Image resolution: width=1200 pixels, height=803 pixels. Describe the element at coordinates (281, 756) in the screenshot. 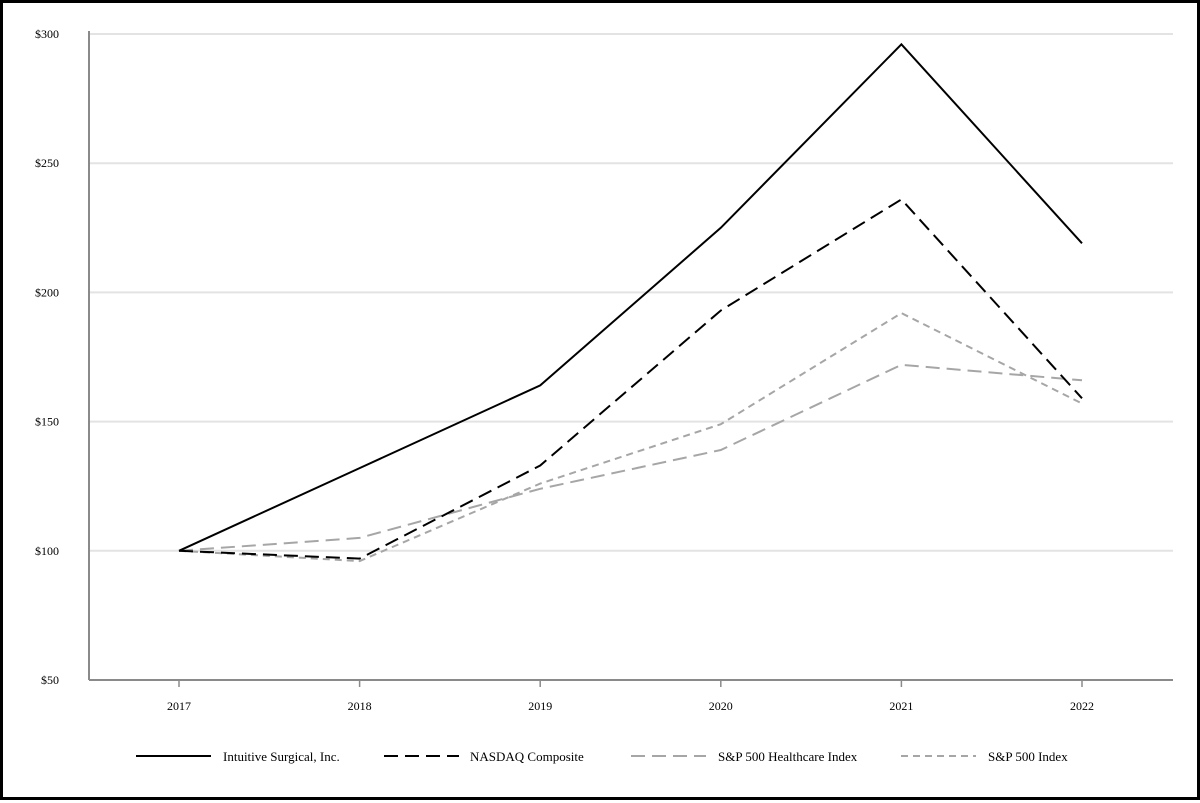

I see `legend-label: Intuitive Surgical, Inc.` at that location.